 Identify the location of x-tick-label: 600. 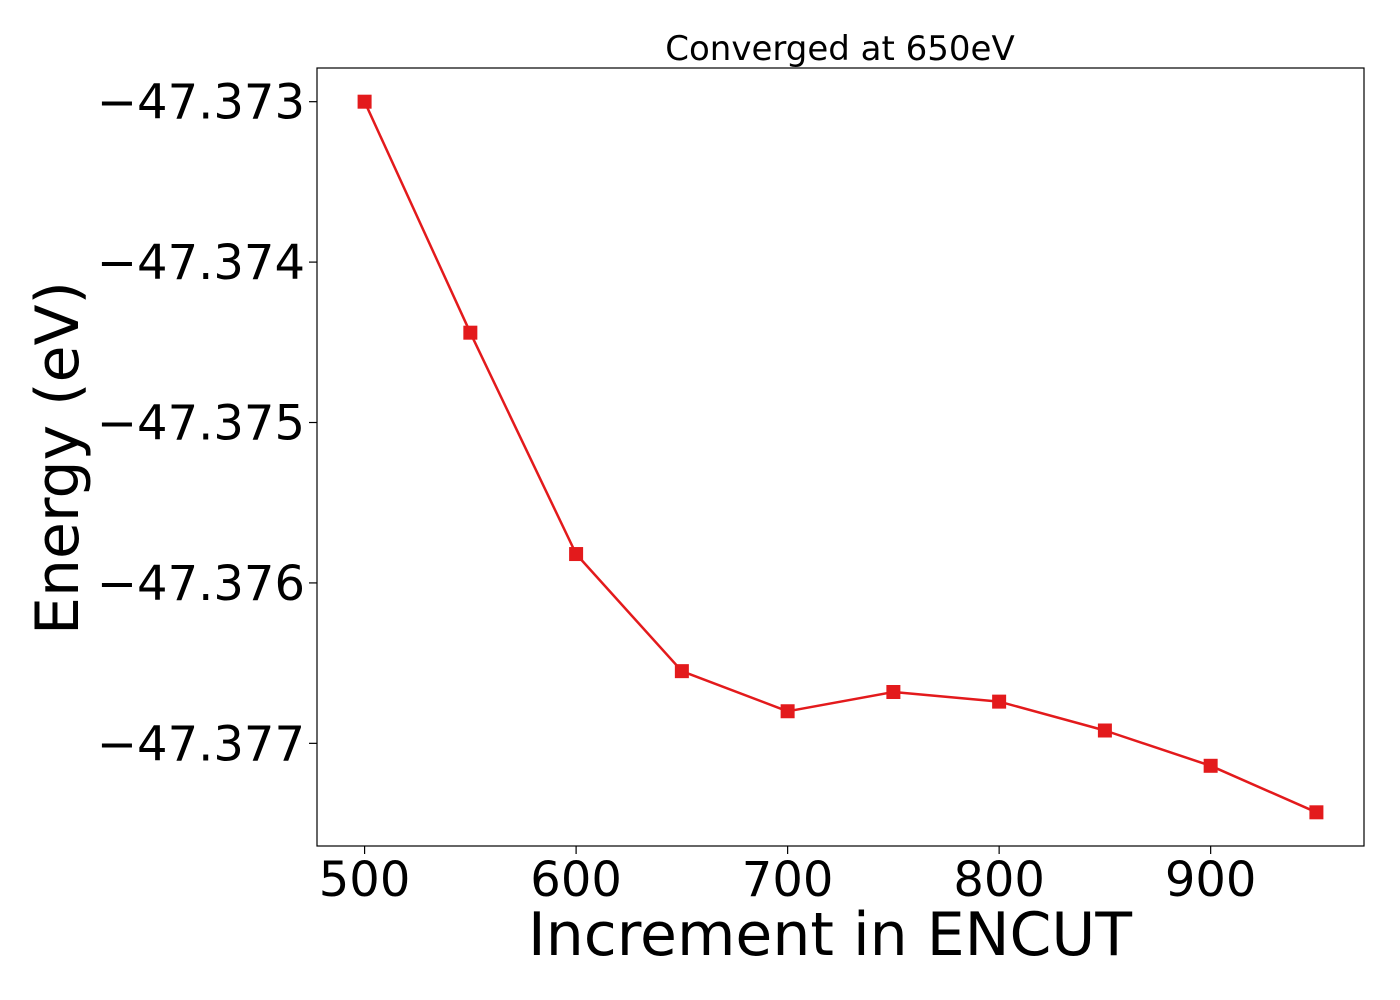
(576, 880).